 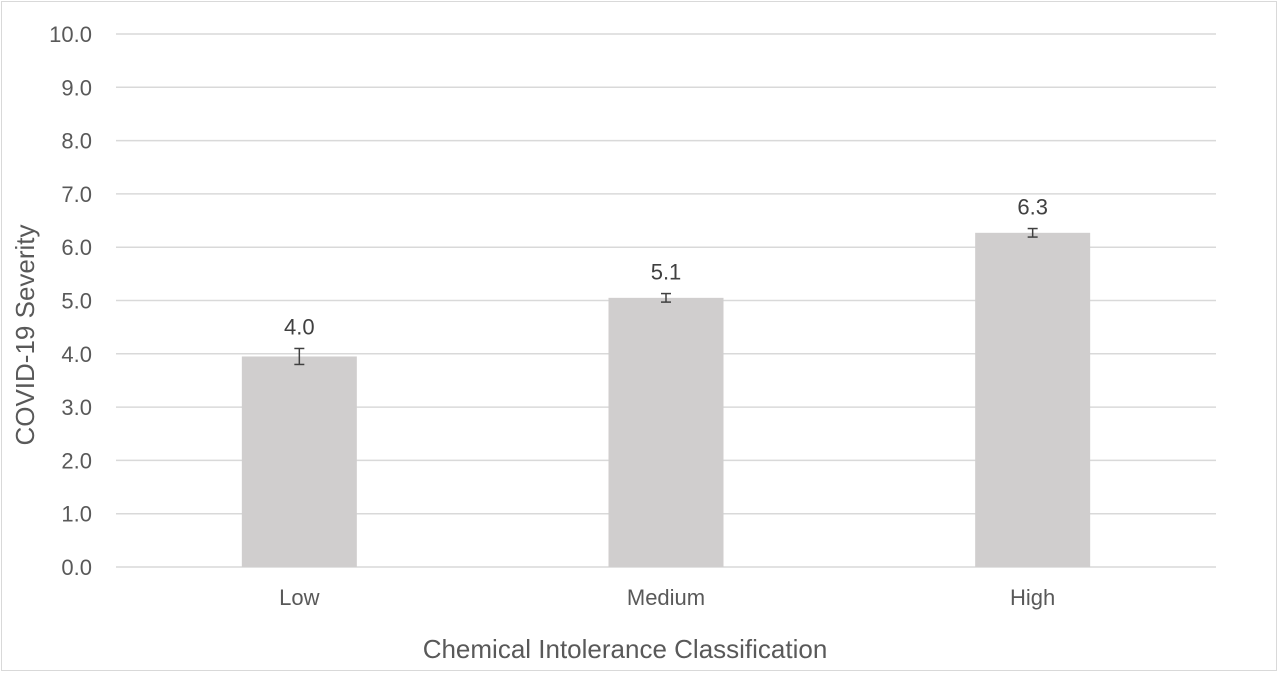 I want to click on y-tick-label: 8.0, so click(x=76, y=141).